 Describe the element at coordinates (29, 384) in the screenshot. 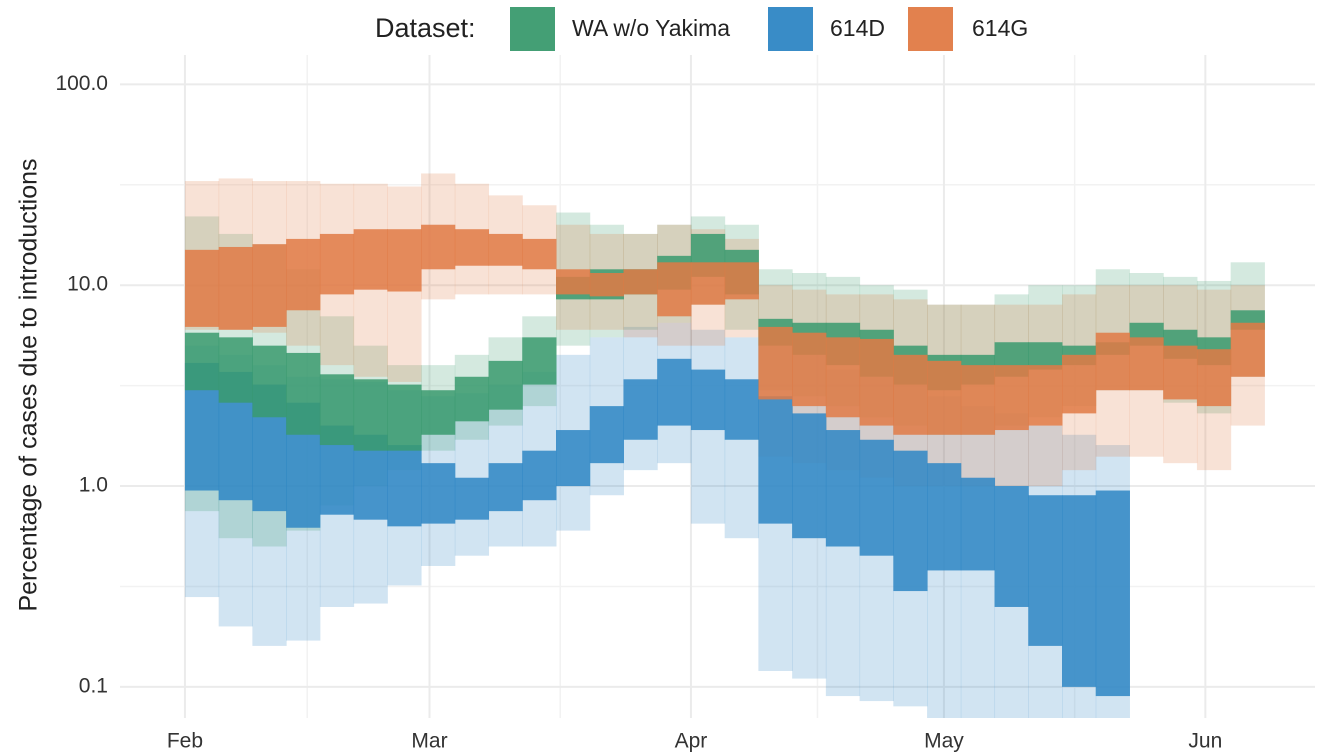

I see `y-axis-label: Percentage of cases due to introductions` at that location.